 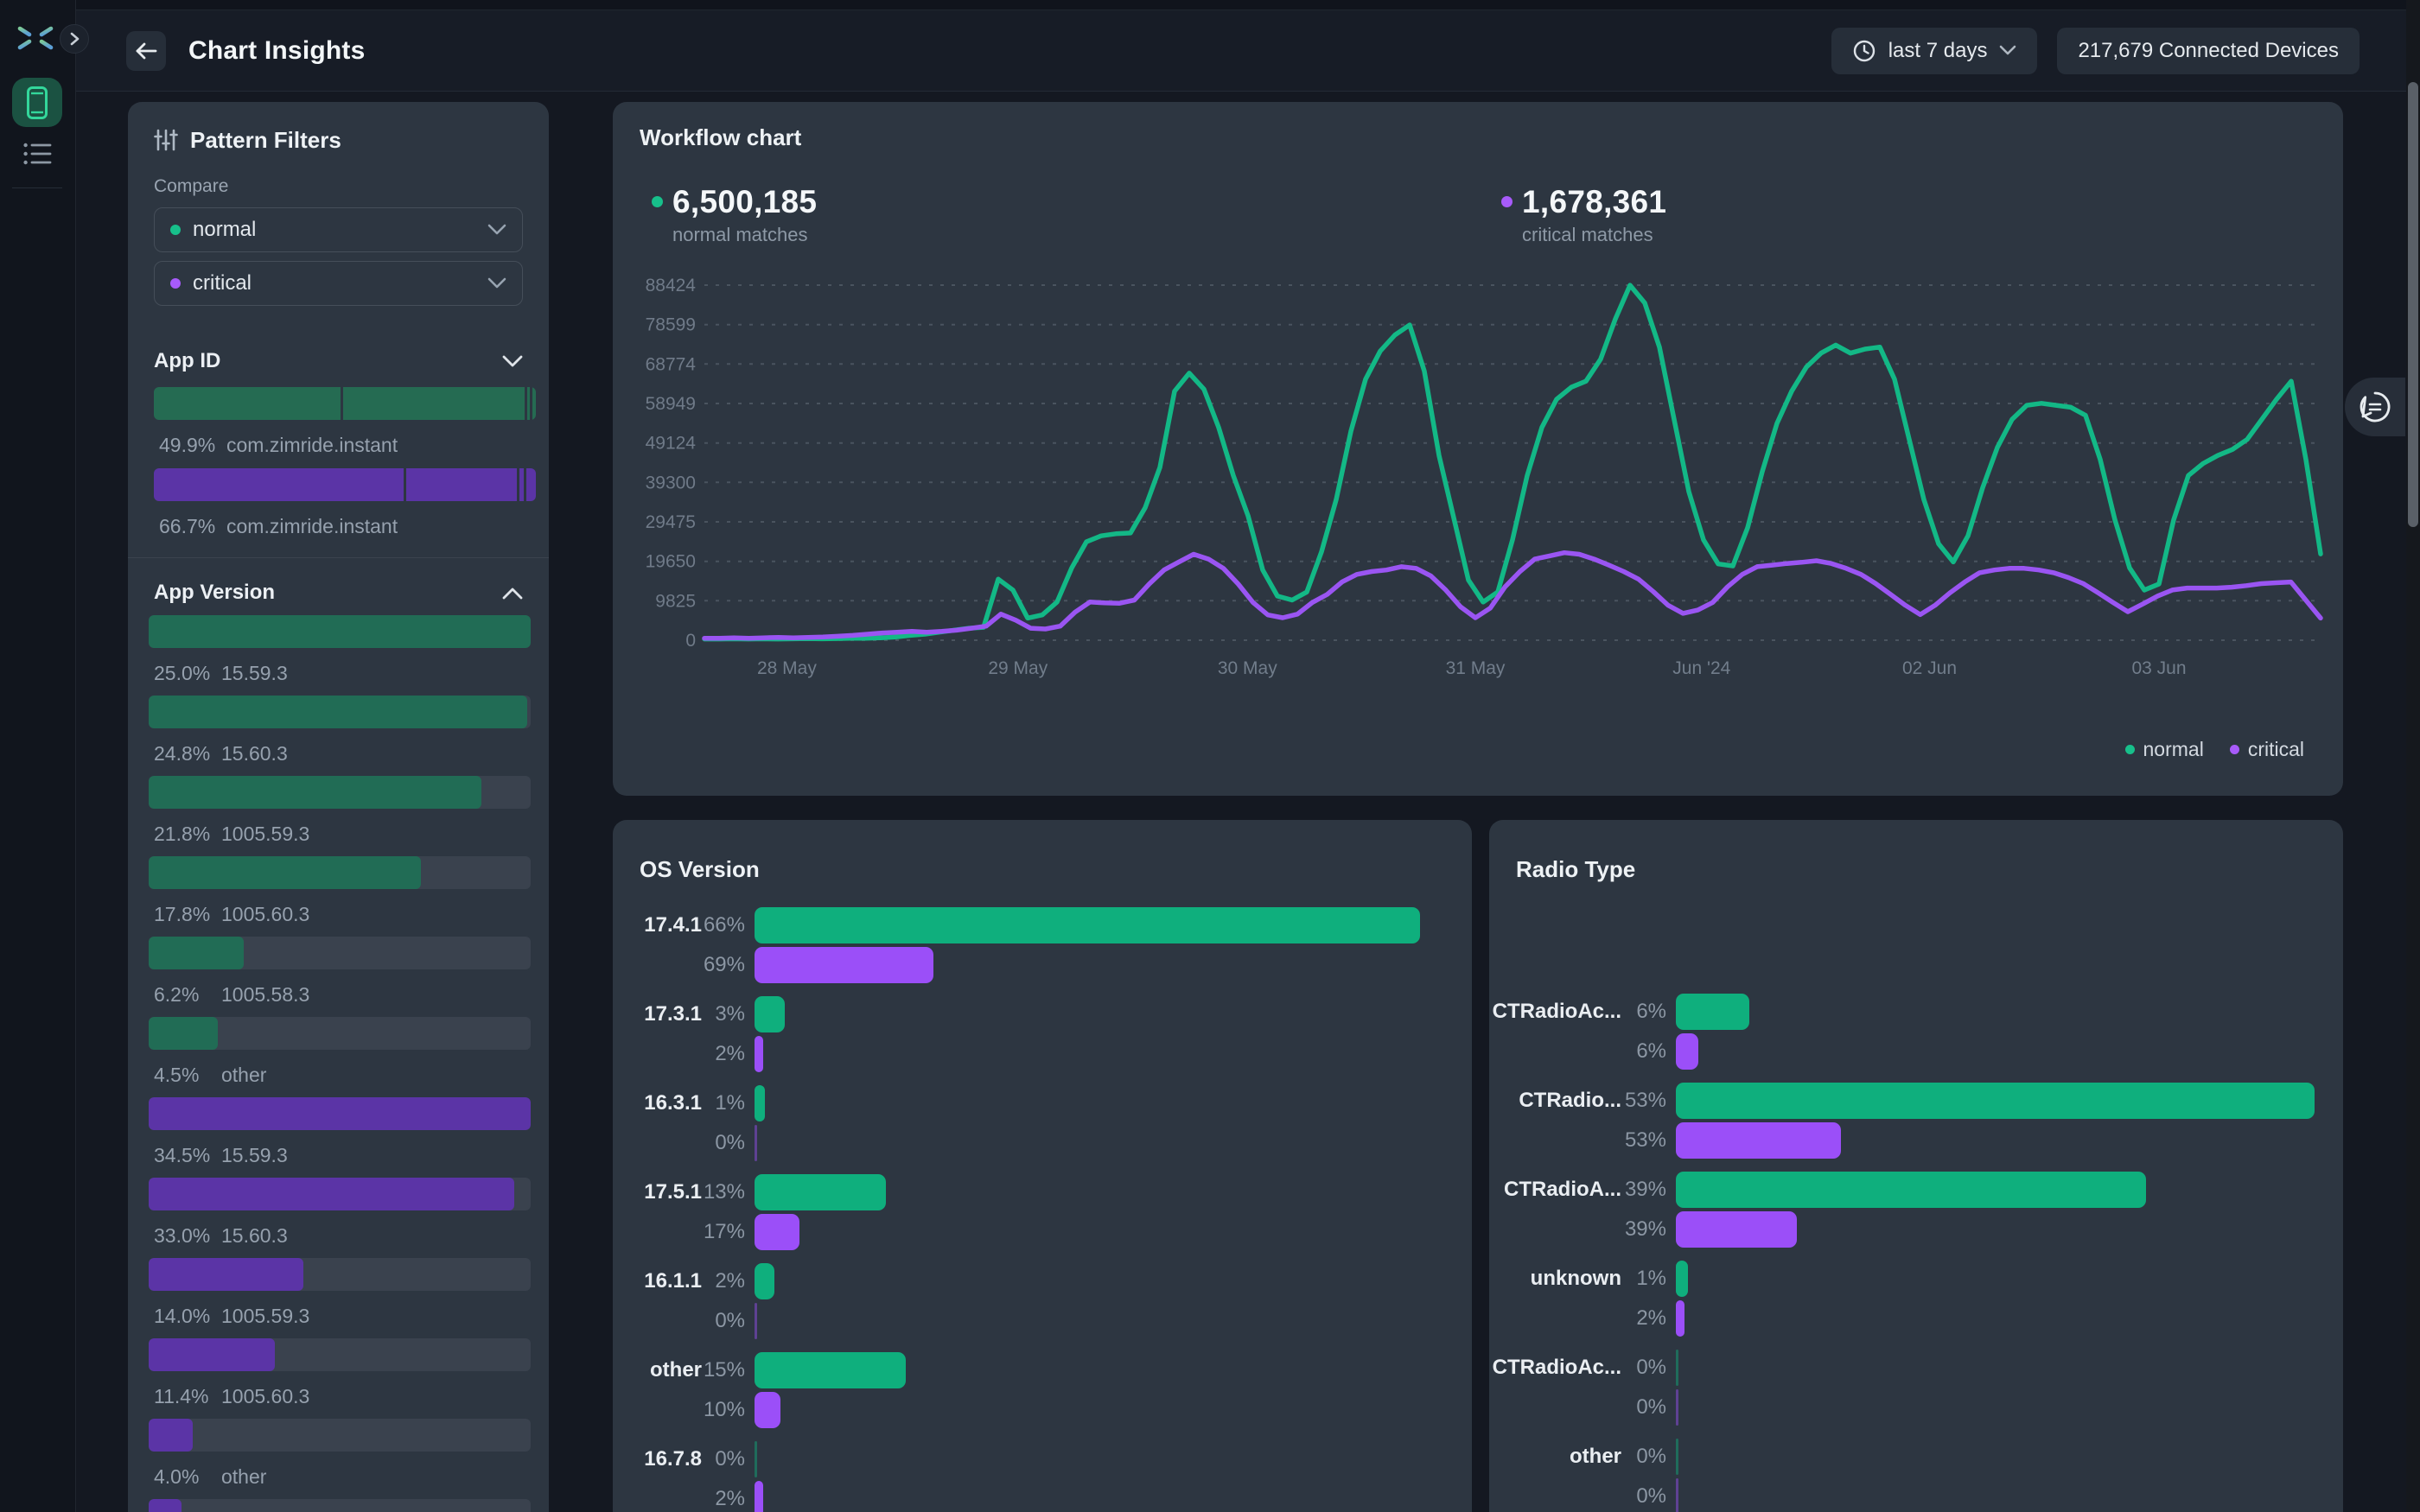 What do you see at coordinates (1916, 1299) in the screenshot?
I see `bar-group: unknown 1% 2%` at bounding box center [1916, 1299].